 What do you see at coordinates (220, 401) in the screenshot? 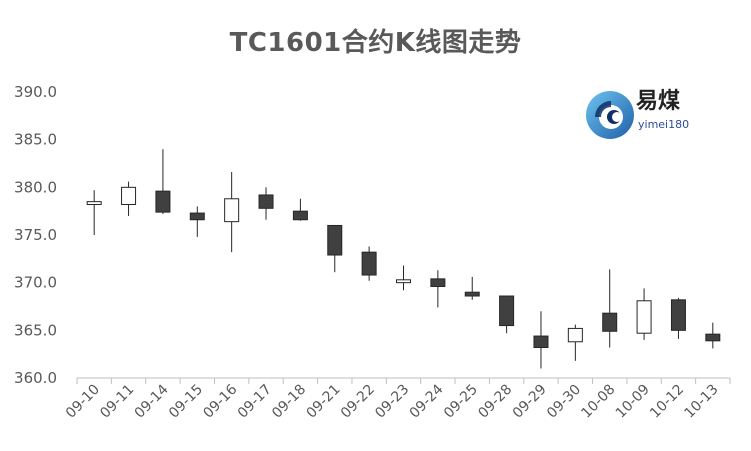
I see `x-tick-label: 09-16` at bounding box center [220, 401].